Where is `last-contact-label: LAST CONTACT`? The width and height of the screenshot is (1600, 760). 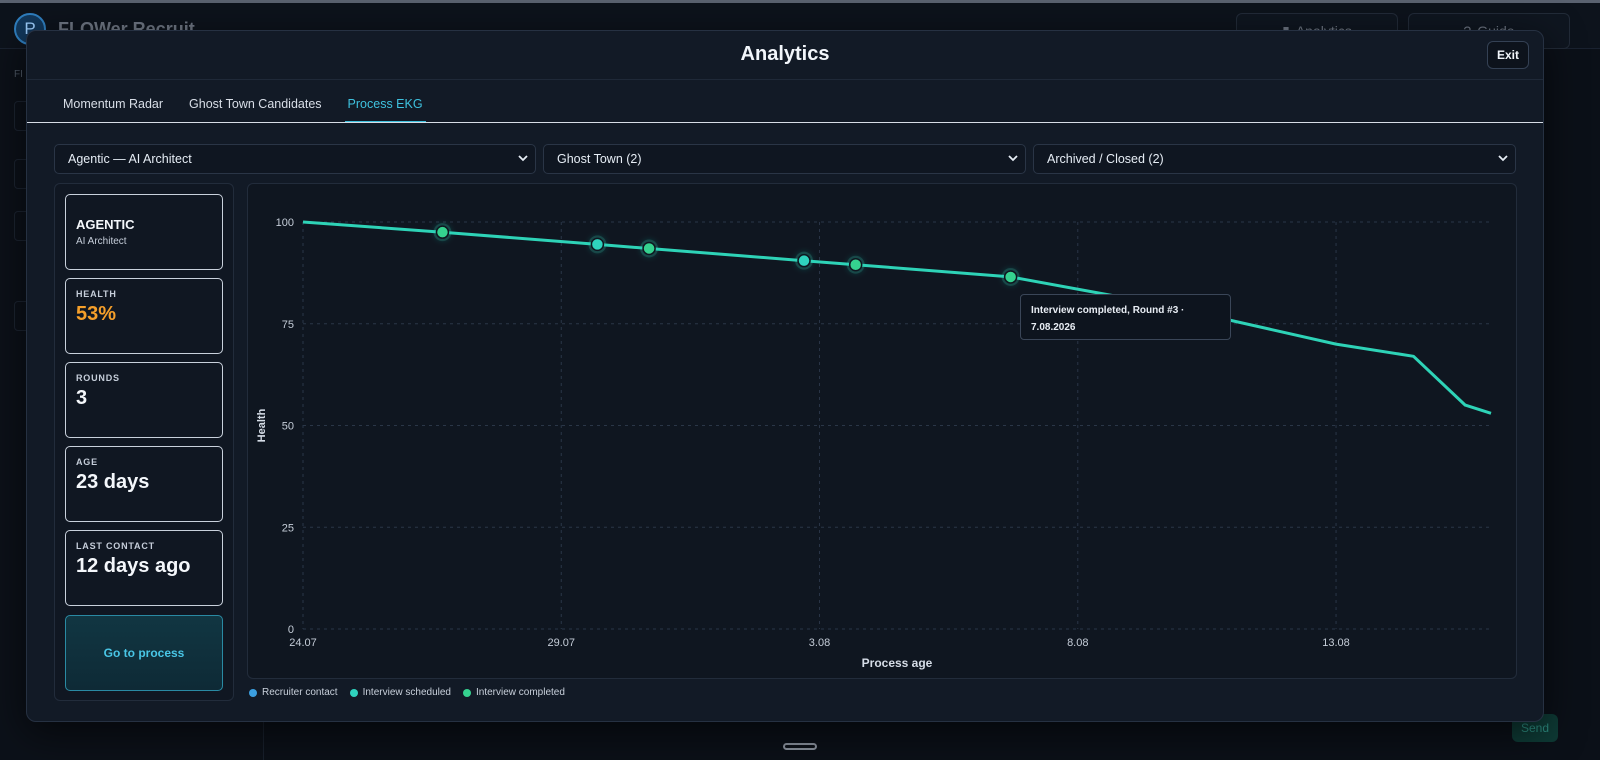 last-contact-label: LAST CONTACT is located at coordinates (115, 546).